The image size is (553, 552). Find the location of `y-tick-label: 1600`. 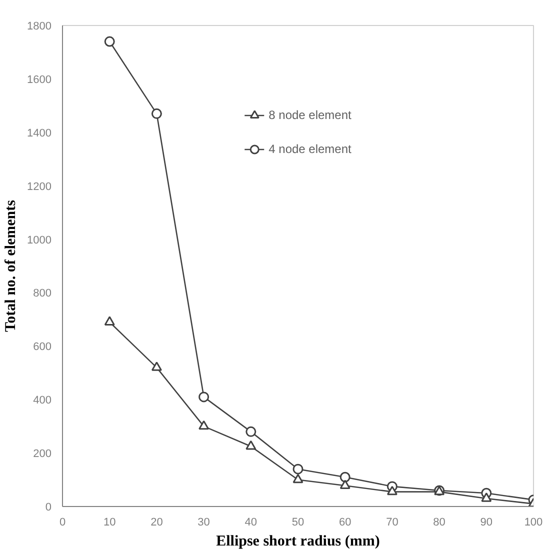

y-tick-label: 1600 is located at coordinates (39, 80).